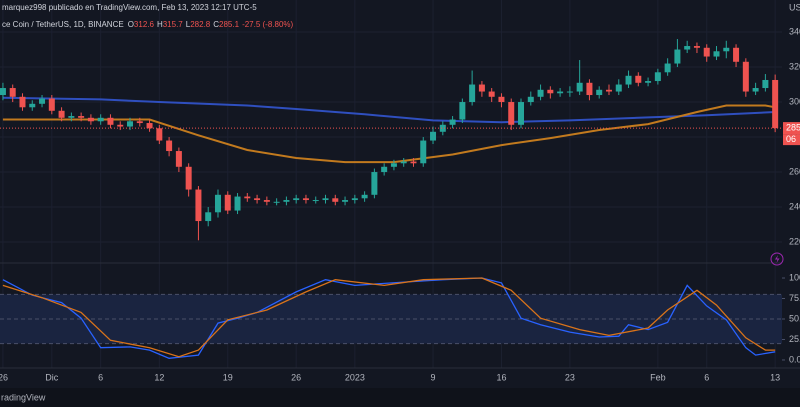  Describe the element at coordinates (400, 397) in the screenshot. I see `footer-bar` at that location.